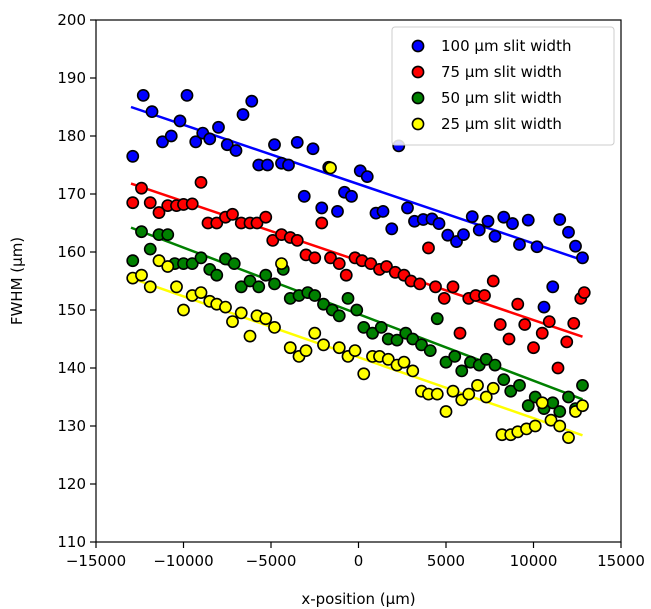 This screenshot has width=651, height=609. Describe the element at coordinates (418, 98) in the screenshot. I see `legend-marker` at that location.